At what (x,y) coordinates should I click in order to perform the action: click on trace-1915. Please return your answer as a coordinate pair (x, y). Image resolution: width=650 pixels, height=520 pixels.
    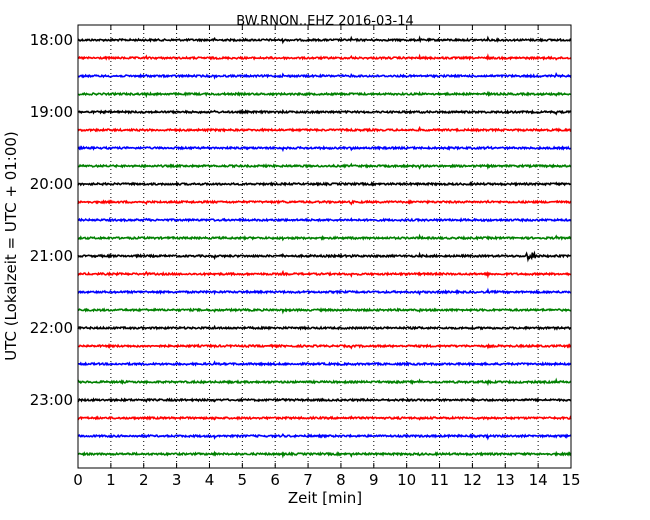
    Looking at the image, I should click on (324, 129).